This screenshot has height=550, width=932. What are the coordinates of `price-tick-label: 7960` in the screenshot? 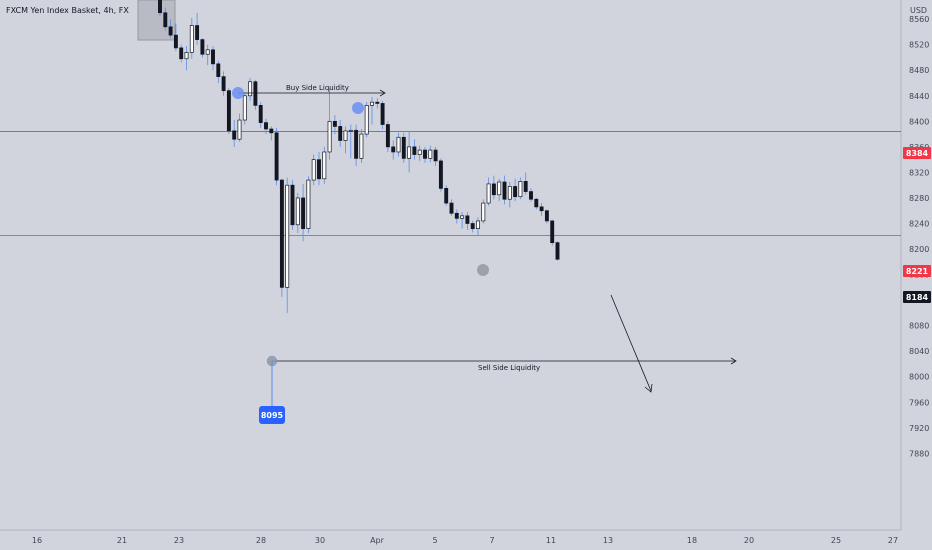 It's located at (919, 402).